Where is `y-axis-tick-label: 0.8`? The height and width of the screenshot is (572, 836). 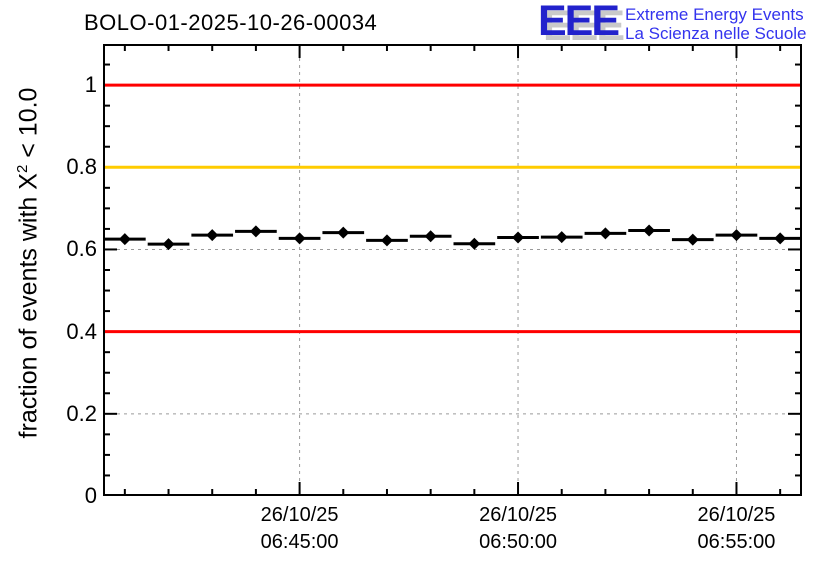
y-axis-tick-label: 0.8 is located at coordinates (81, 167).